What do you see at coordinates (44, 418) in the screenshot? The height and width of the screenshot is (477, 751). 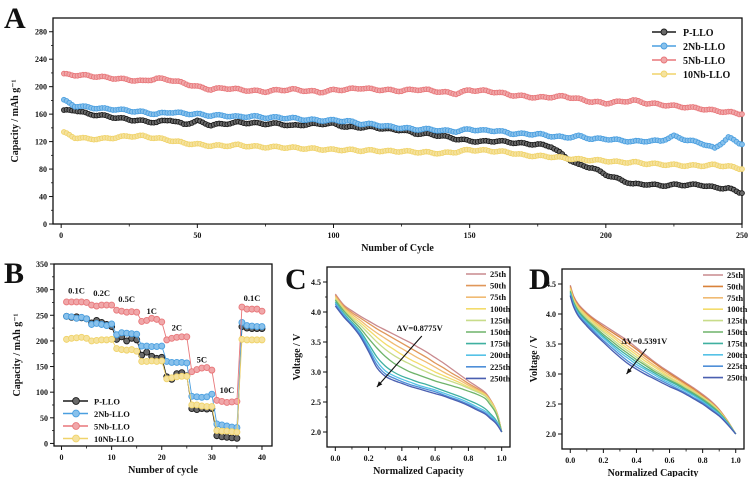 I see `y-tick-label: 50` at bounding box center [44, 418].